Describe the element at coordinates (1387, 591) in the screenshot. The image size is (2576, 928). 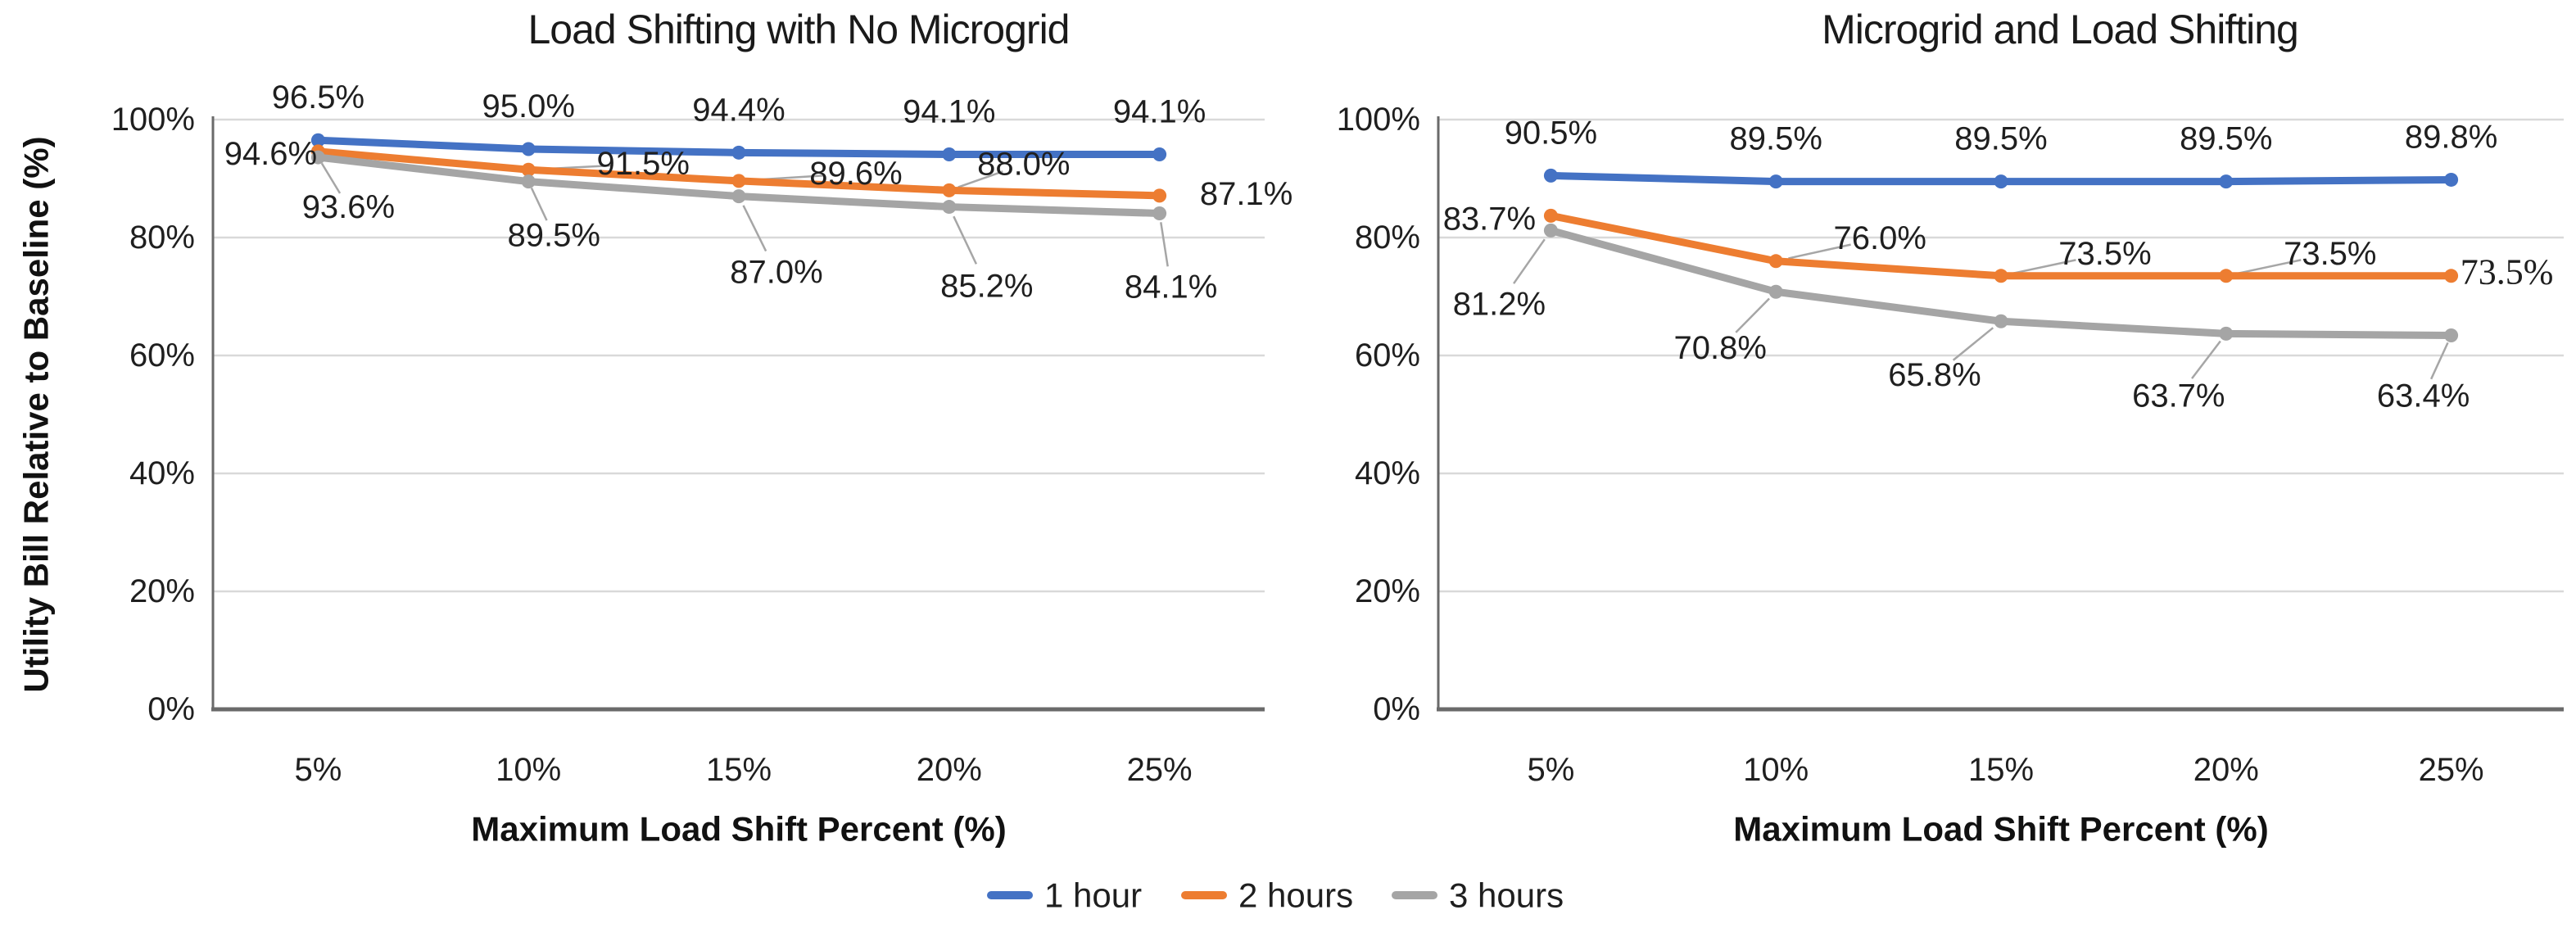
I see `y-tick-label: 20%` at that location.